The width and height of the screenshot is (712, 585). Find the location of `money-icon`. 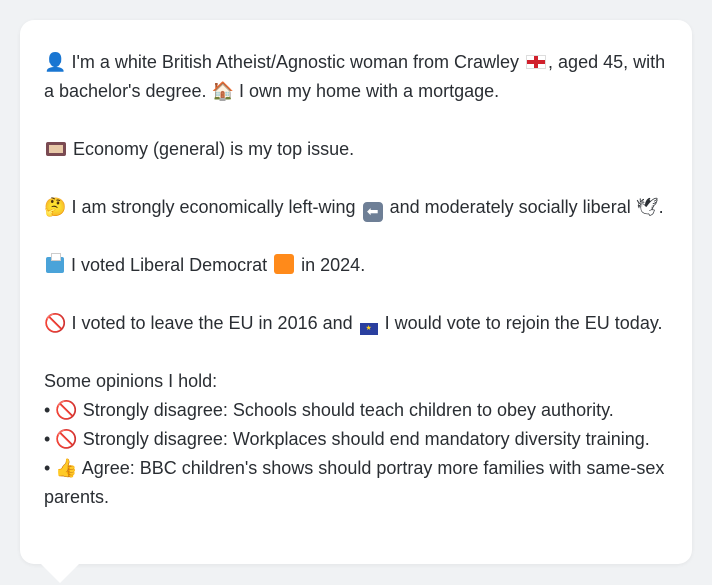

money-icon is located at coordinates (56, 149).